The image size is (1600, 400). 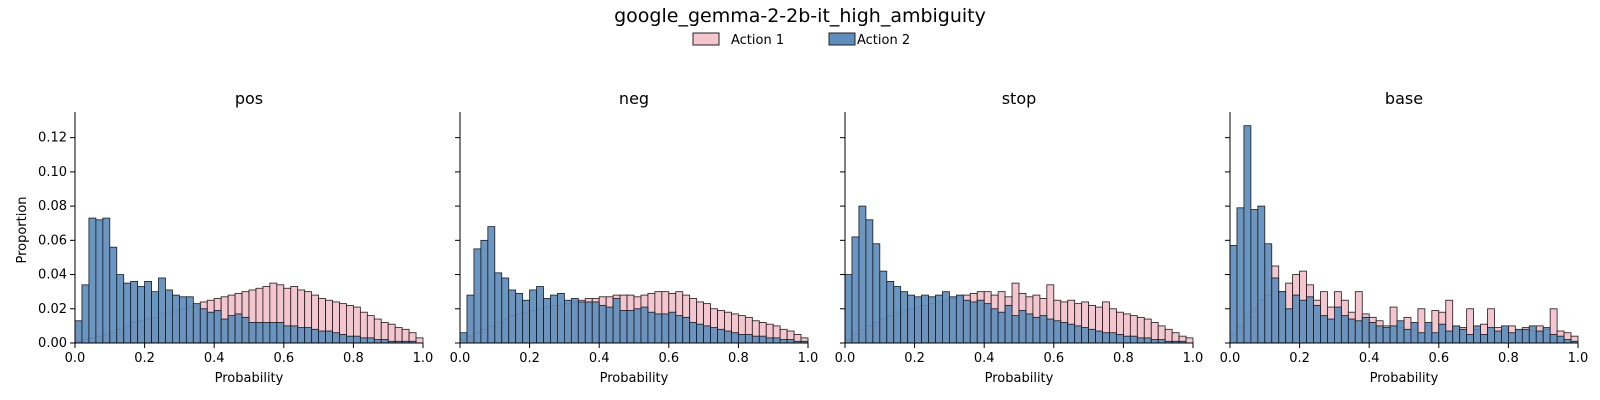 I want to click on panel-title: neg, so click(x=634, y=98).